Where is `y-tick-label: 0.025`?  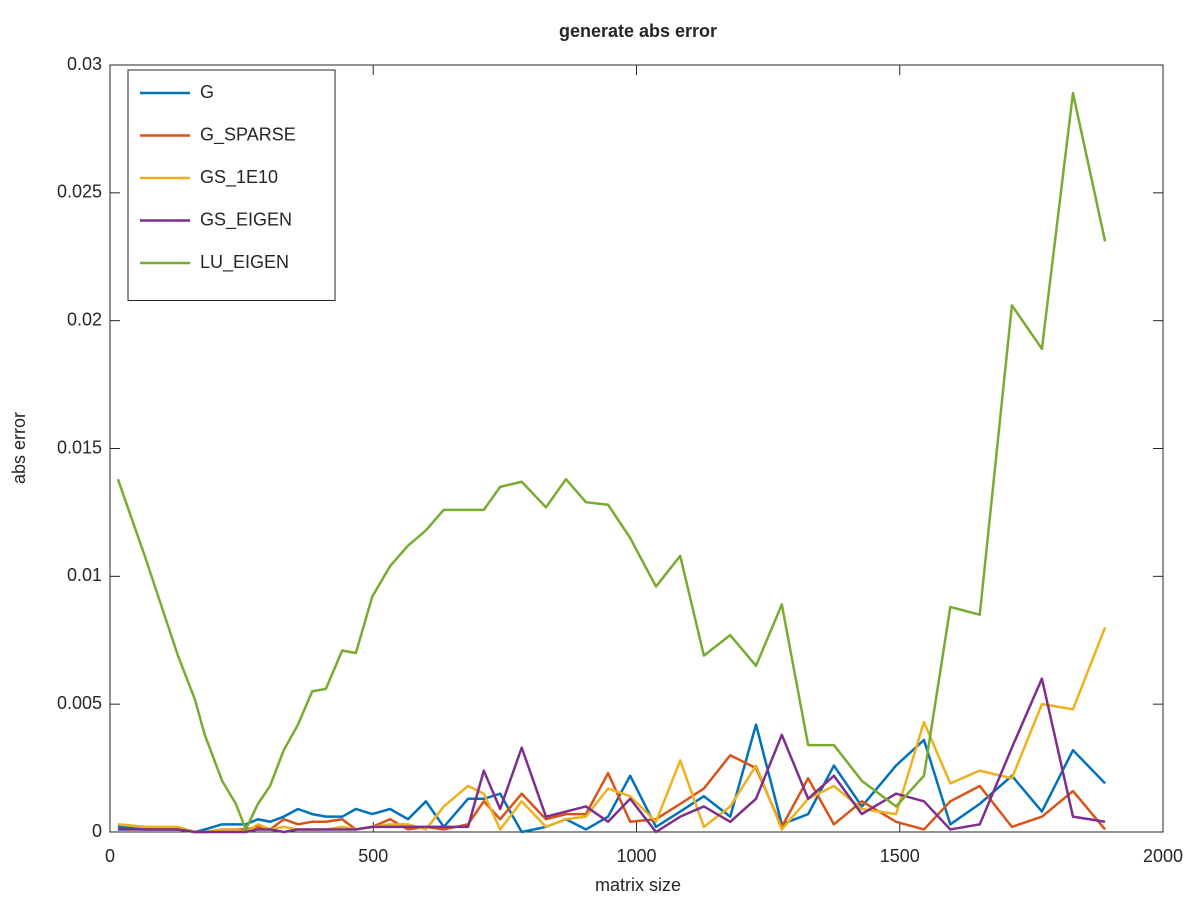
y-tick-label: 0.025 is located at coordinates (79, 192).